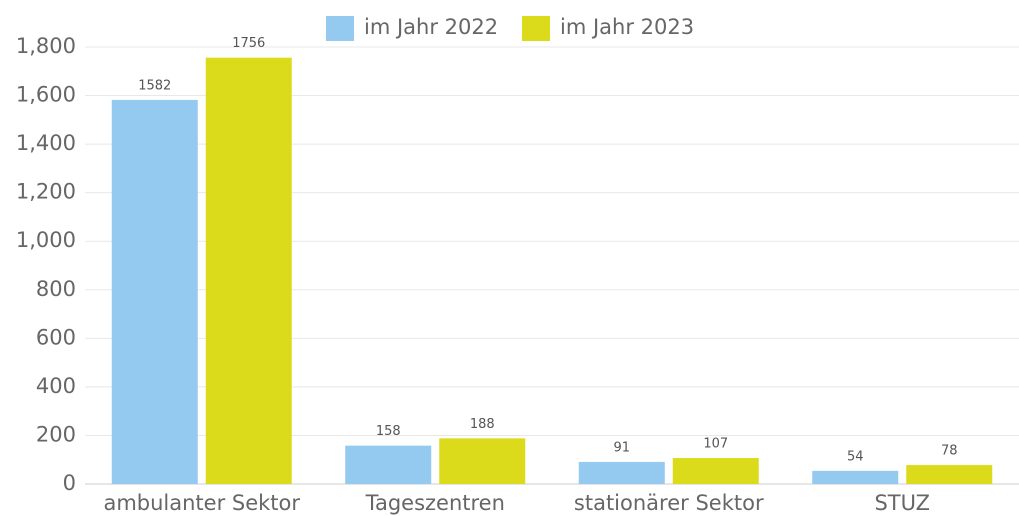 Image resolution: width=1019 pixels, height=516 pixels. I want to click on y-tick-label: 400, so click(56, 386).